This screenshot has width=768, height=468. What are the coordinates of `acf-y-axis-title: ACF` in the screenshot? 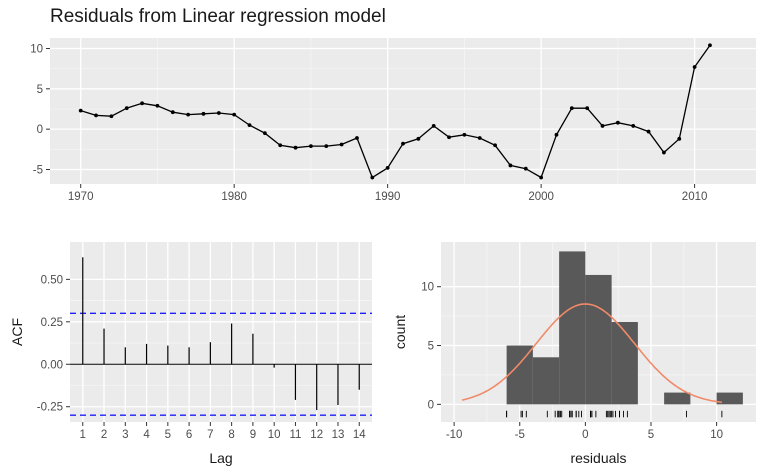 It's located at (17, 332).